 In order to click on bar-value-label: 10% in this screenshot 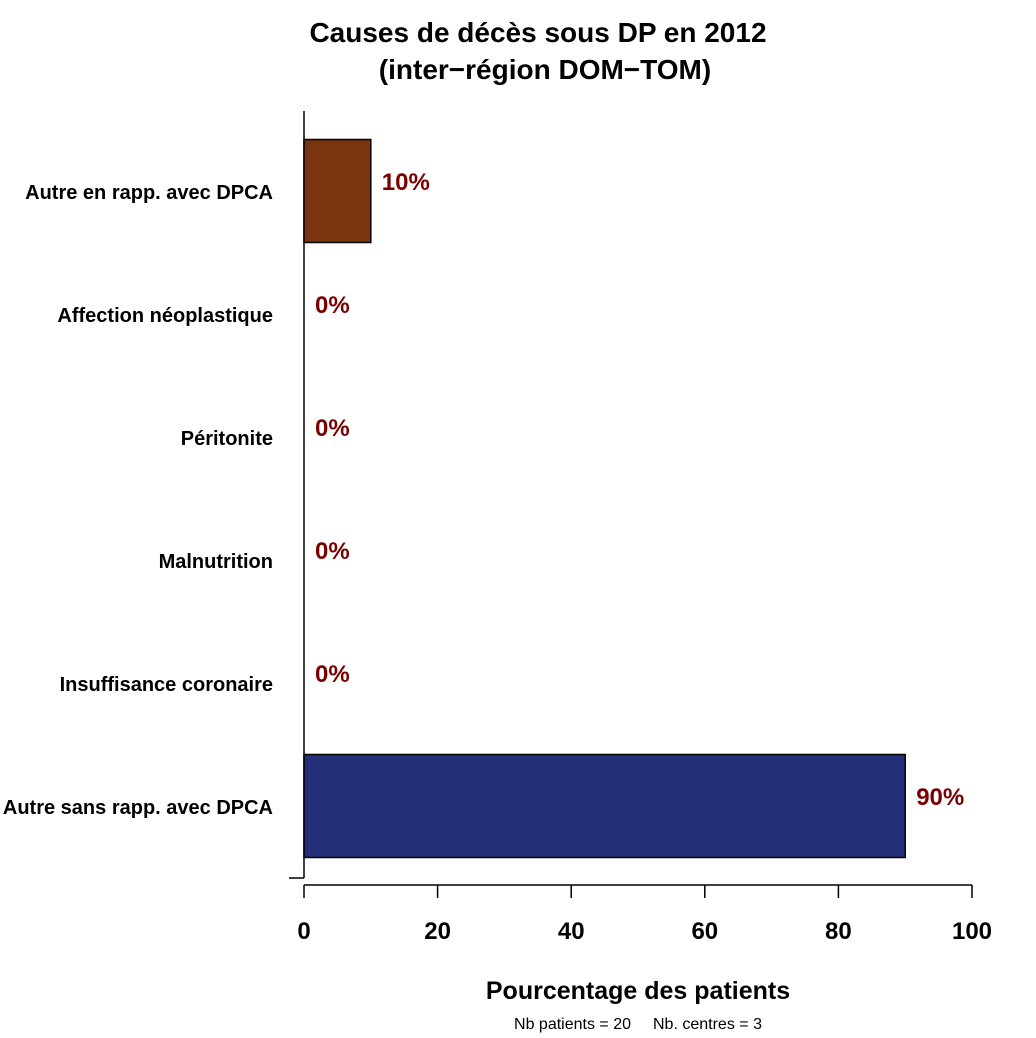, I will do `click(406, 182)`.